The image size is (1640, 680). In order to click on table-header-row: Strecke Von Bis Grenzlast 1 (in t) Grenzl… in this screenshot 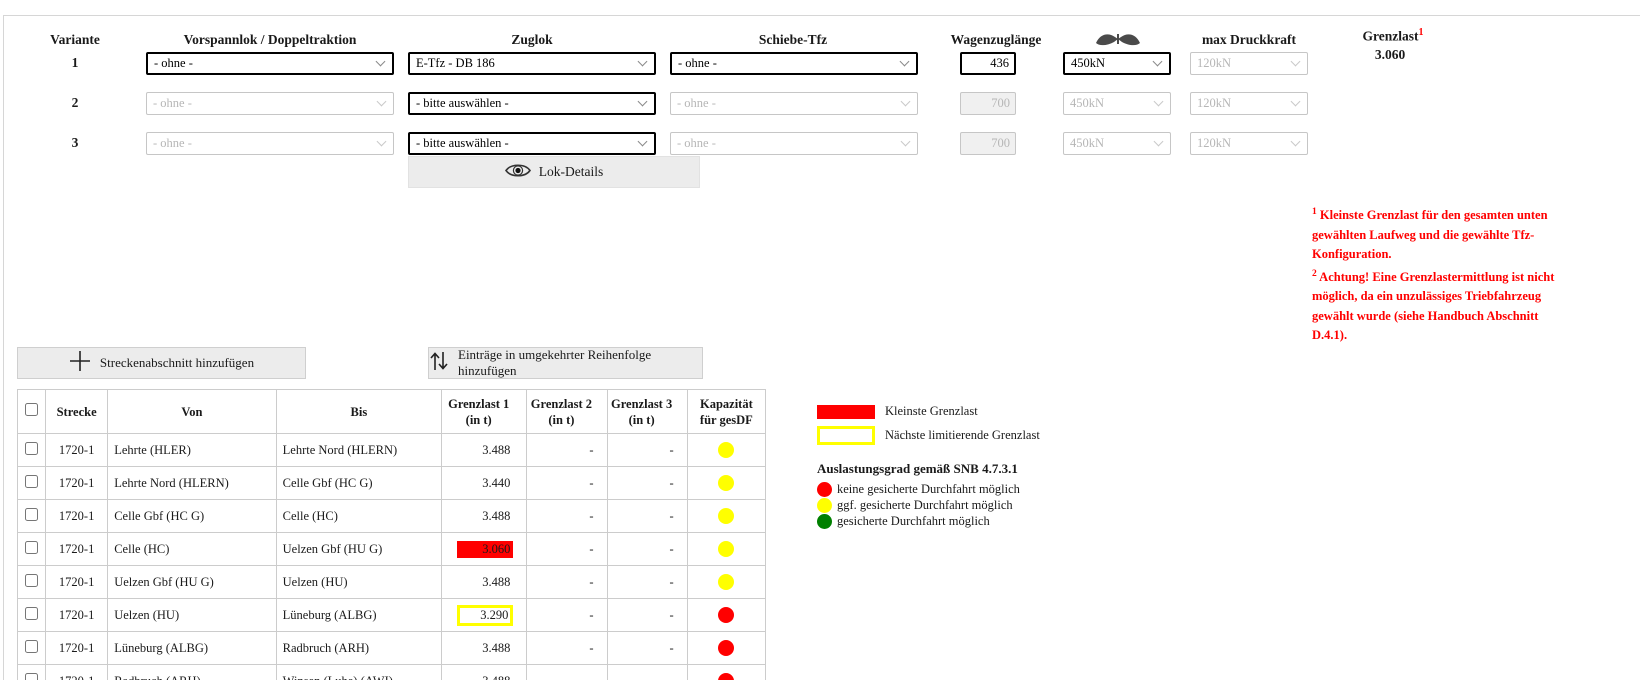, I will do `click(391, 411)`.